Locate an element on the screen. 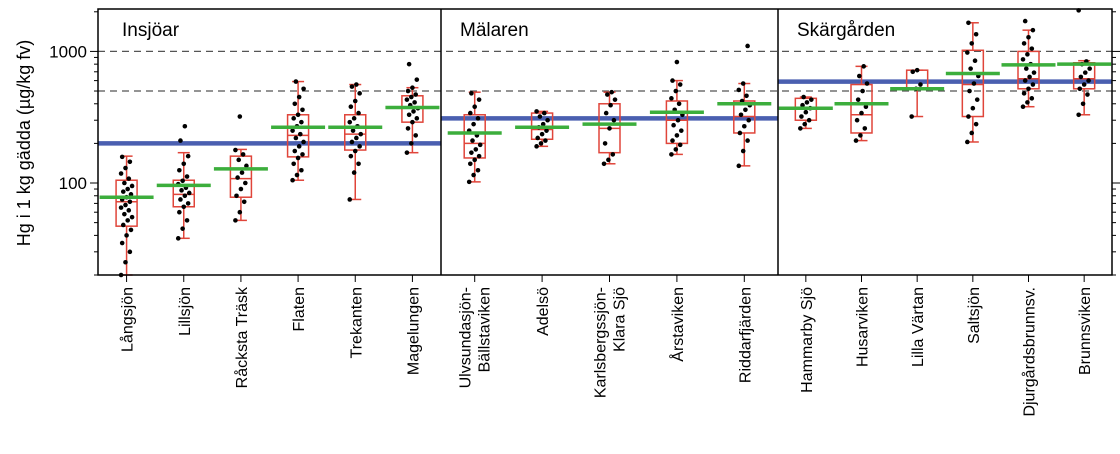 Image resolution: width=1120 pixels, height=454 pixels. category-label-line: Råcksta Träsk is located at coordinates (242, 337).